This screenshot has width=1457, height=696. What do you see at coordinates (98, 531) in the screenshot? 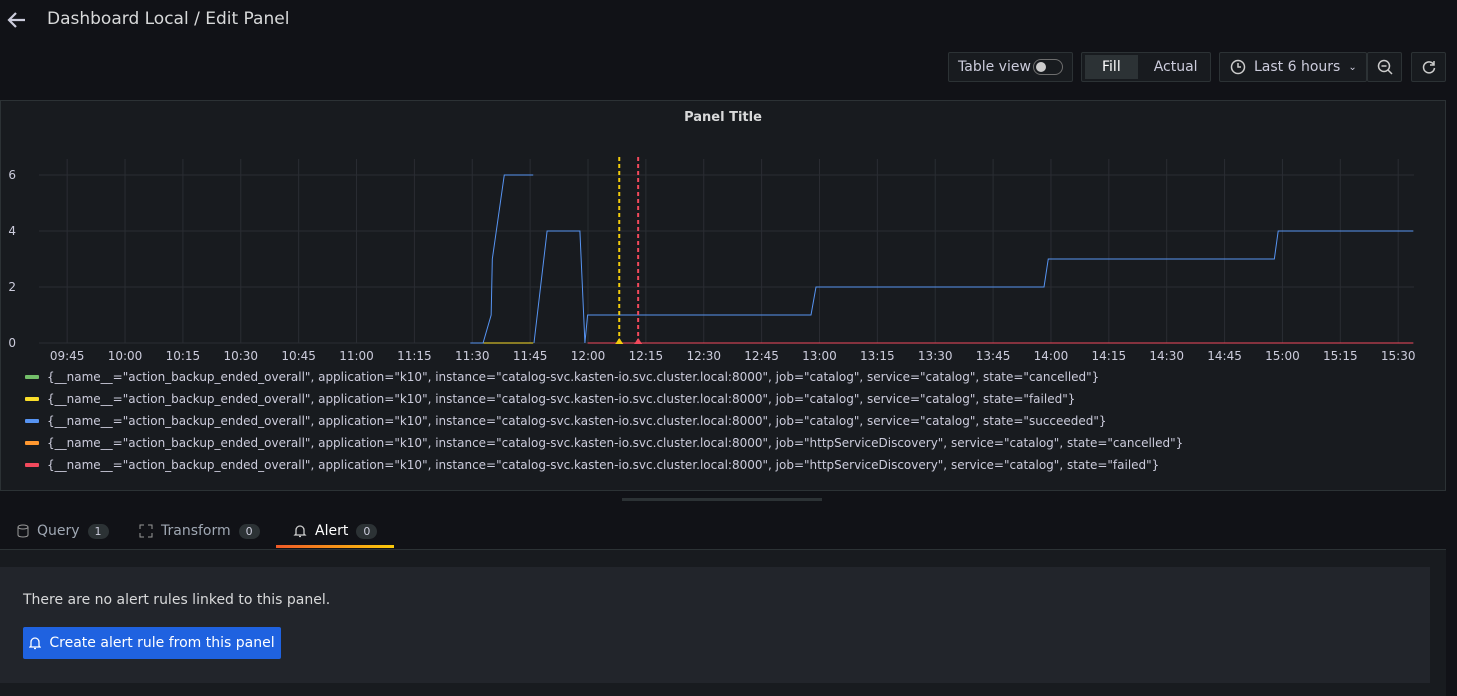
I see `tab-count: 1` at bounding box center [98, 531].